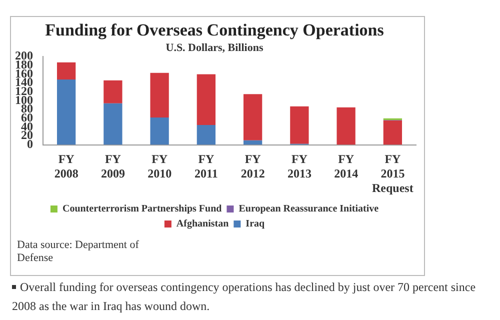 The width and height of the screenshot is (500, 320). What do you see at coordinates (346, 166) in the screenshot?
I see `x-tick-label: FY 2014` at bounding box center [346, 166].